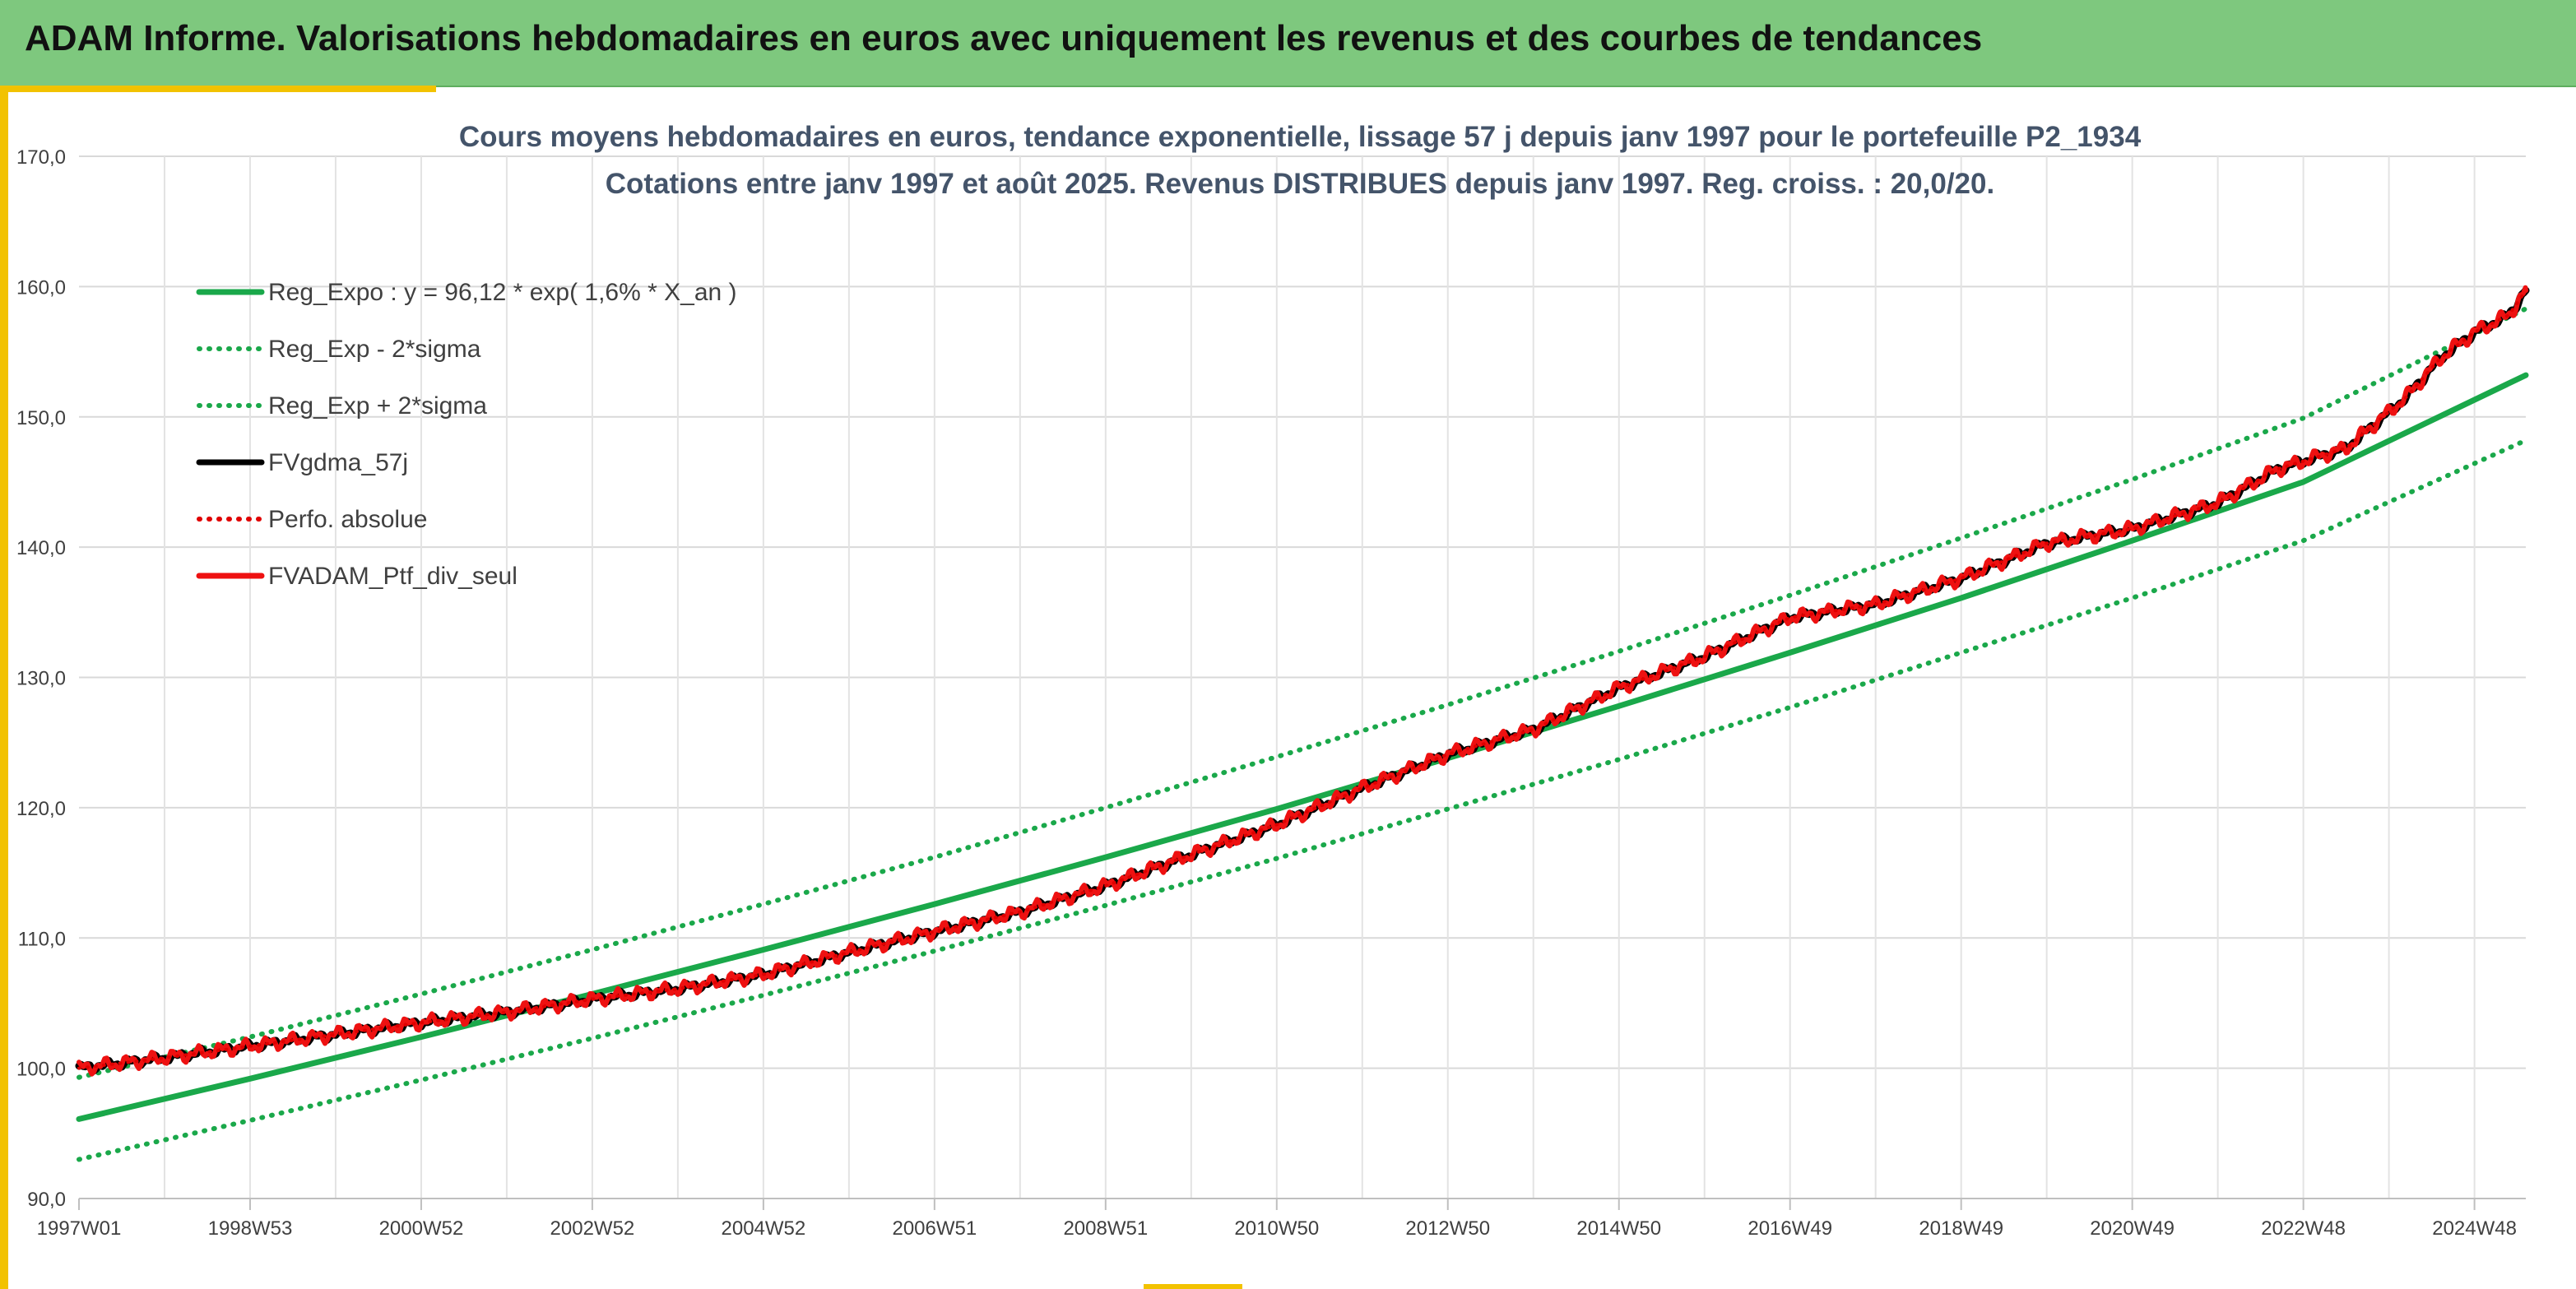  Describe the element at coordinates (764, 1228) in the screenshot. I see `x-tick-label: 2004W52` at that location.